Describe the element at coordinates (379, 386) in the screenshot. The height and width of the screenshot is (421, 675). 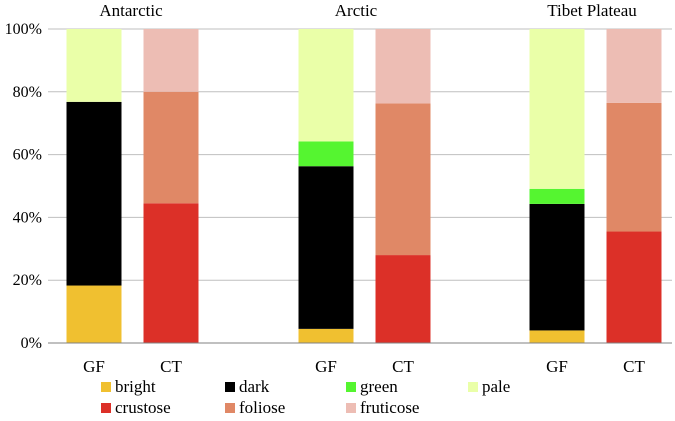
I see `legend-label-green: green` at that location.